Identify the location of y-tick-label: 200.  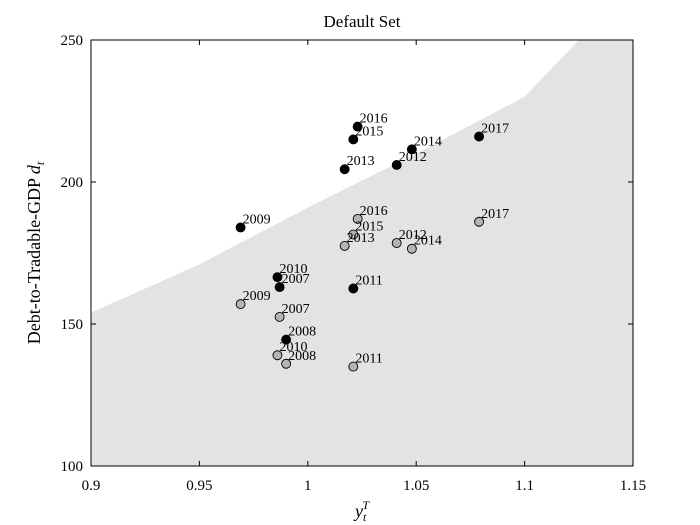
(72, 183).